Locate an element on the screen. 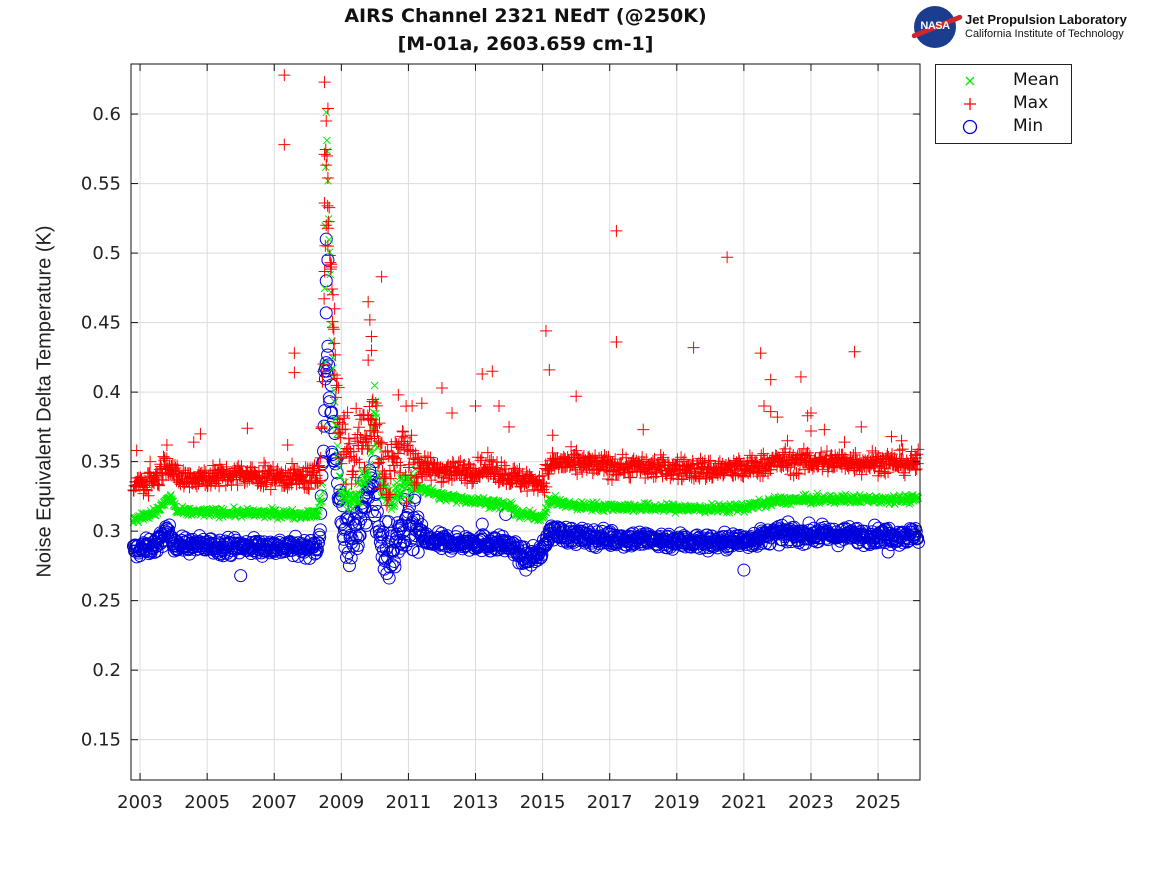 The width and height of the screenshot is (1167, 875). legend: Mean Max Min is located at coordinates (1003, 104).